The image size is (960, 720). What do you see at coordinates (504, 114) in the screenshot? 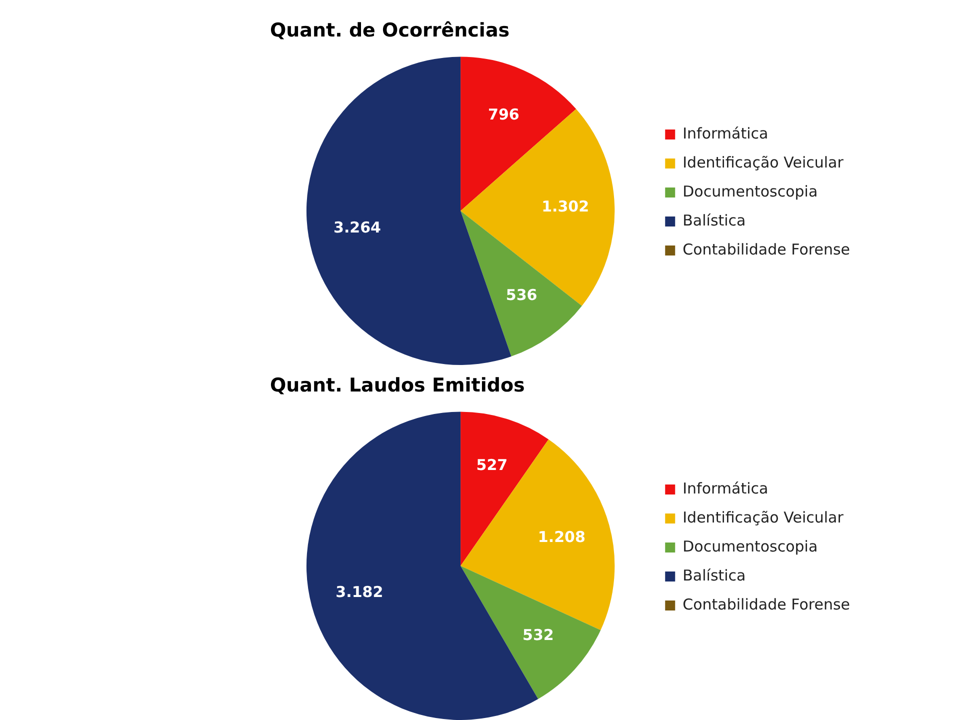
I see `data-label: 796` at bounding box center [504, 114].